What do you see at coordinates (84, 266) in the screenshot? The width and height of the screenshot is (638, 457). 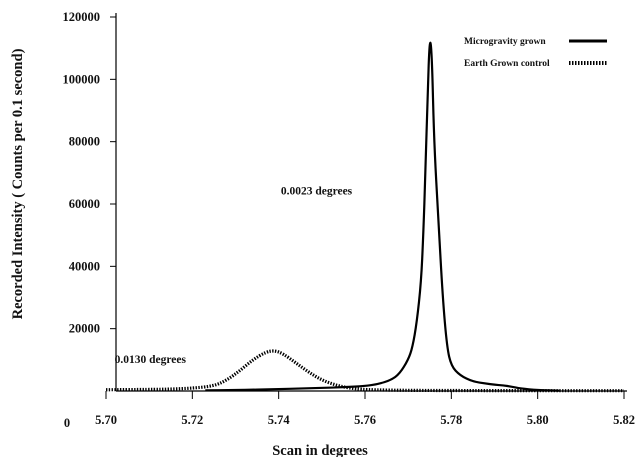 I see `y-tick-label: 40000` at bounding box center [84, 266].